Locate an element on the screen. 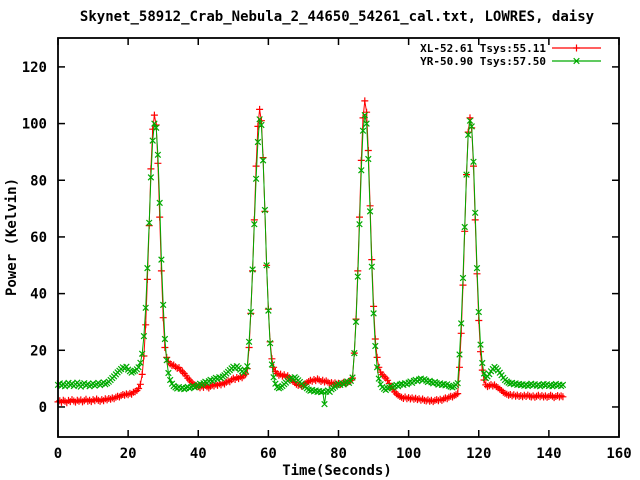 The width and height of the screenshot is (640, 480). x-tick-label: 20 is located at coordinates (128, 454).